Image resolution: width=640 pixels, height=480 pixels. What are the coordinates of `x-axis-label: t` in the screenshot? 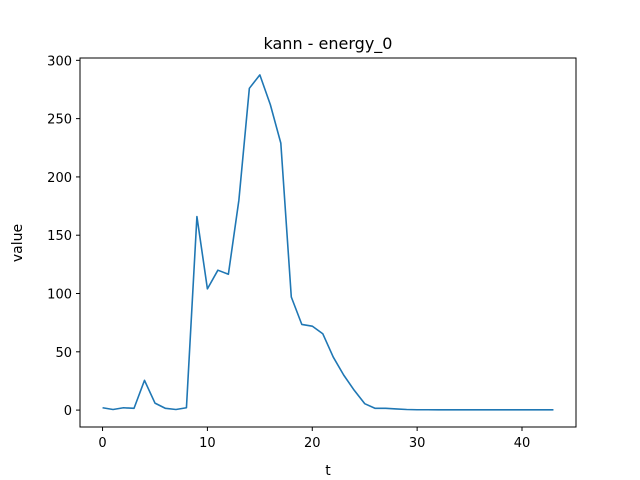 It's located at (328, 471).